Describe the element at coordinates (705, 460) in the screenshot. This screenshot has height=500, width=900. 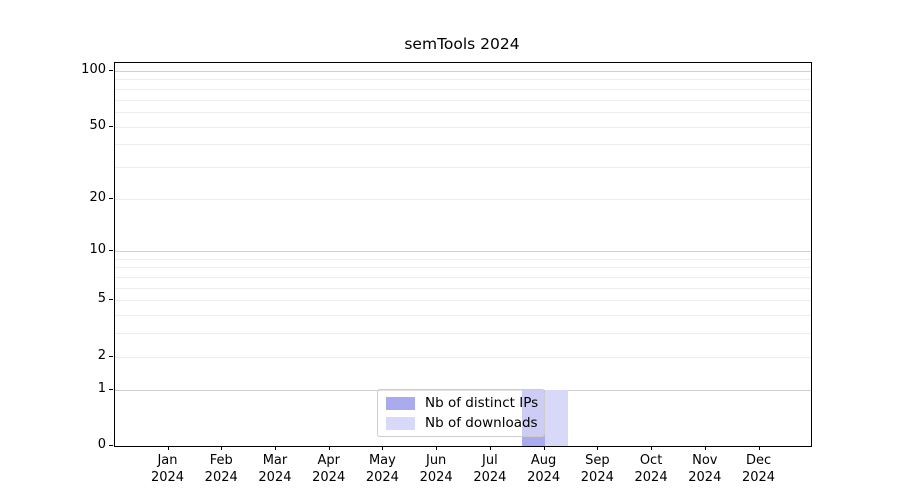
I see `x-tick-month: Nov` at that location.